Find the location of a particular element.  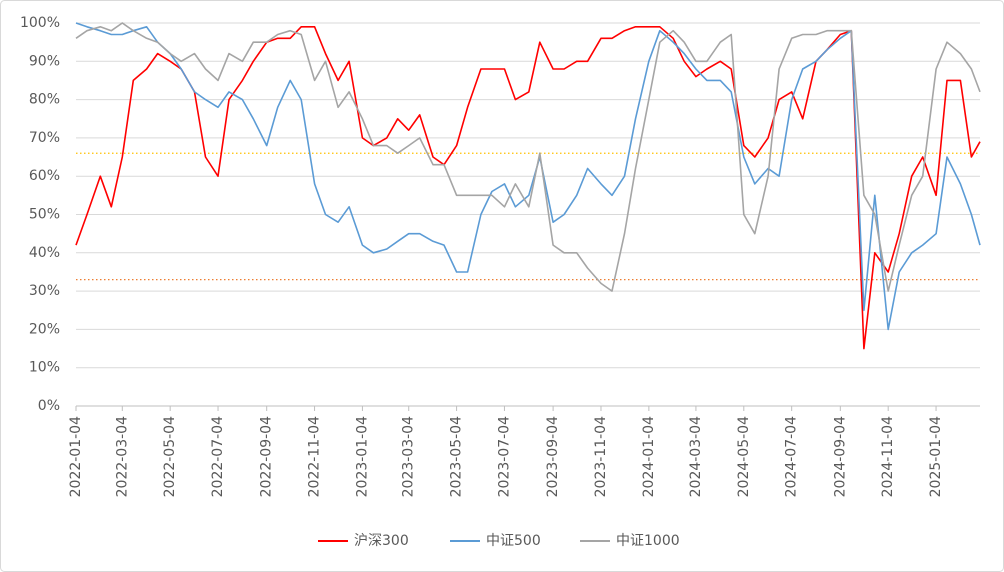

x-tick-label: 2023-03-04 is located at coordinates (409, 456).